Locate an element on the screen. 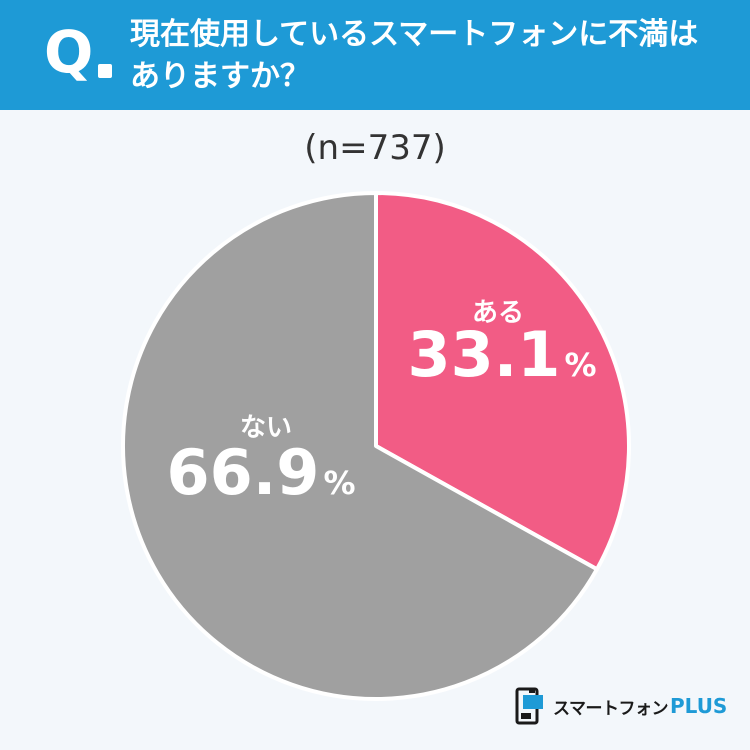 The width and height of the screenshot is (750, 750). slice-value-2: 66.9% is located at coordinates (260, 472).